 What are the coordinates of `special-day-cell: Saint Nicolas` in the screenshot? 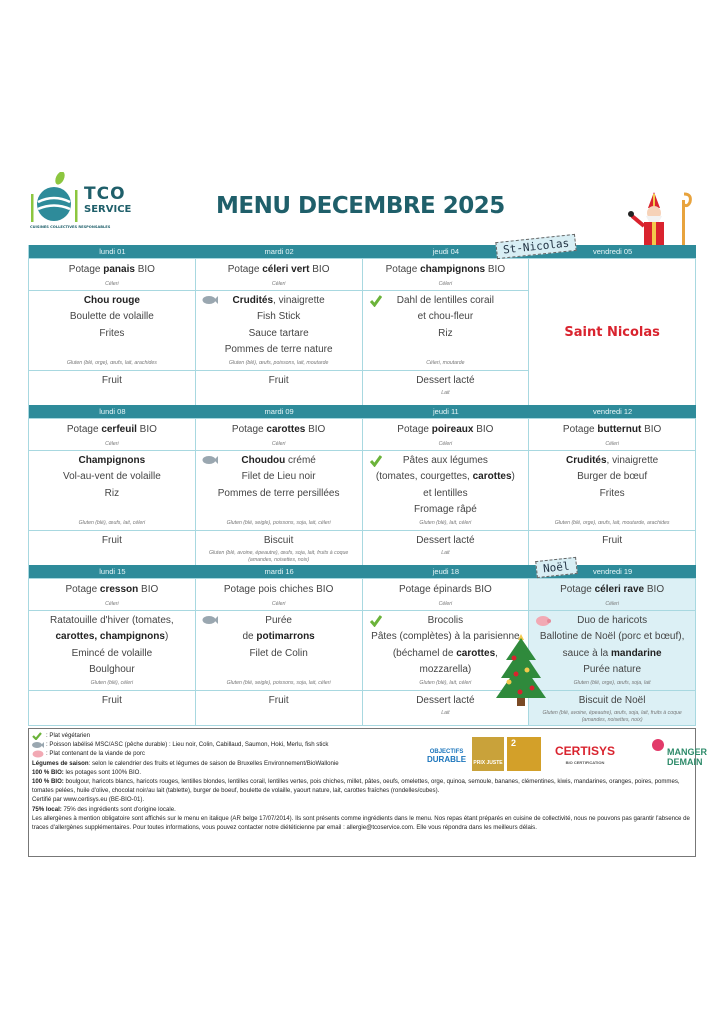 It's located at (612, 331).